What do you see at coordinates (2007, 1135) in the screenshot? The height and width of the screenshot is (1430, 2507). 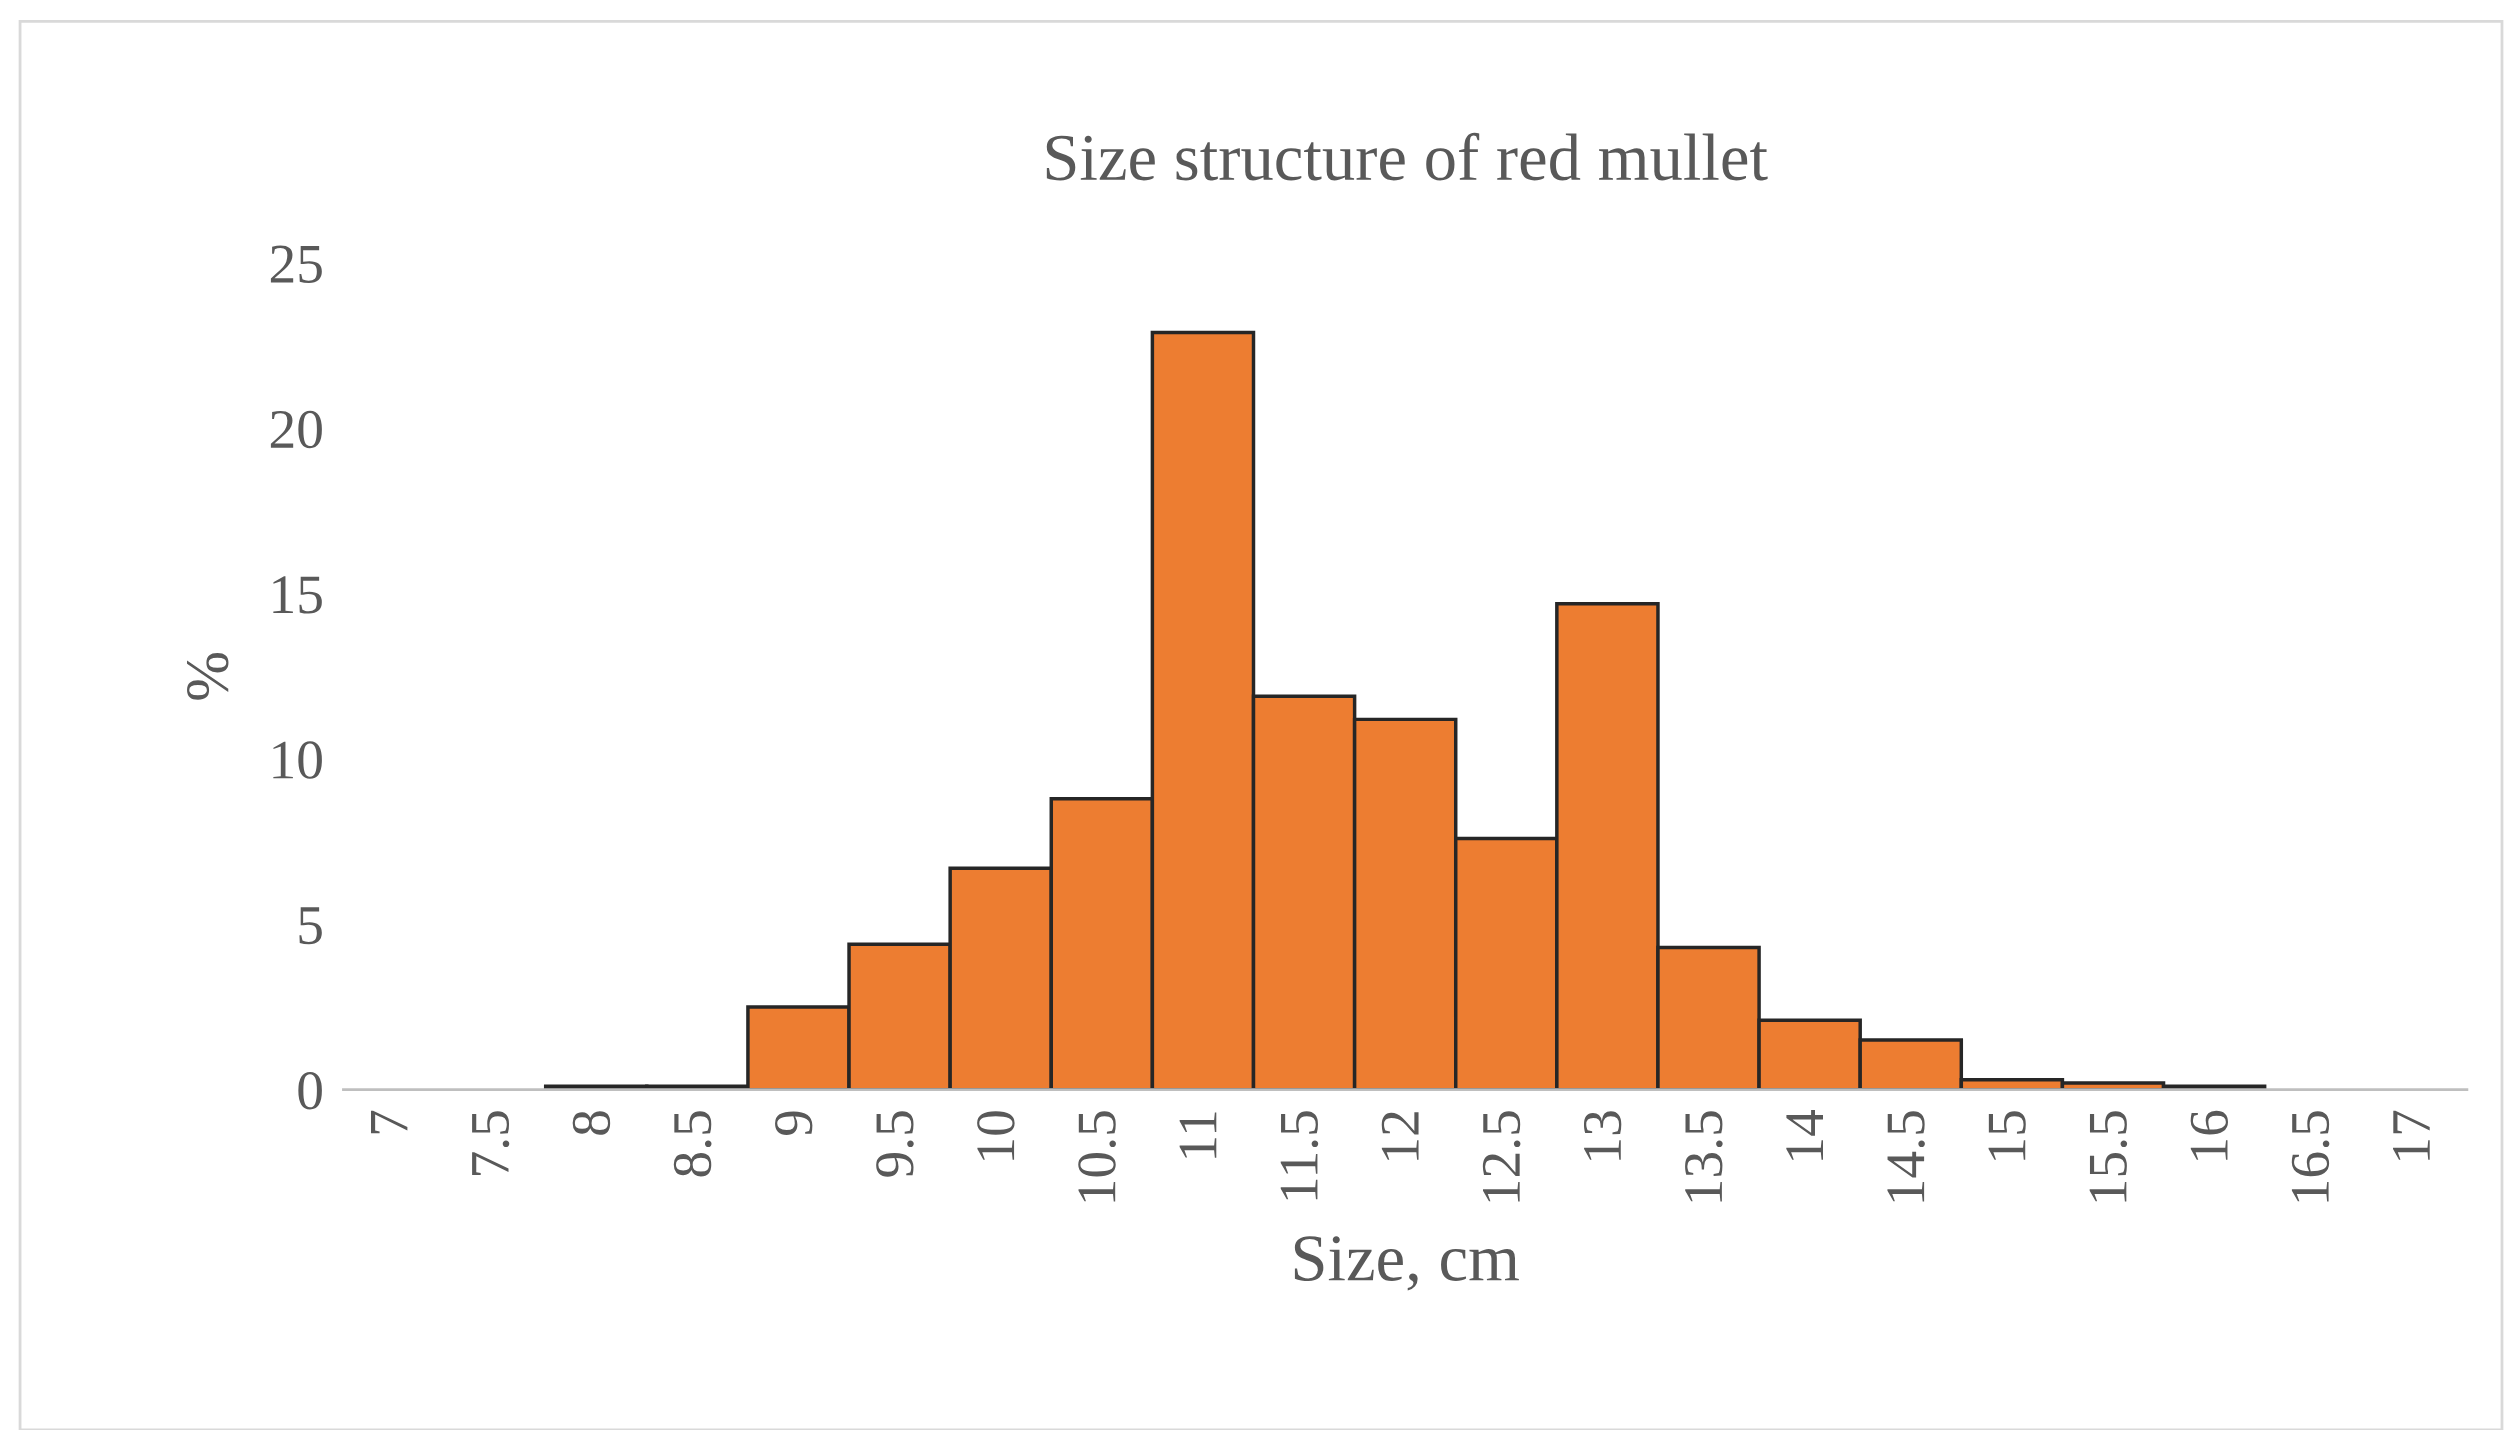 I see `x-tick-label: 15` at bounding box center [2007, 1135].